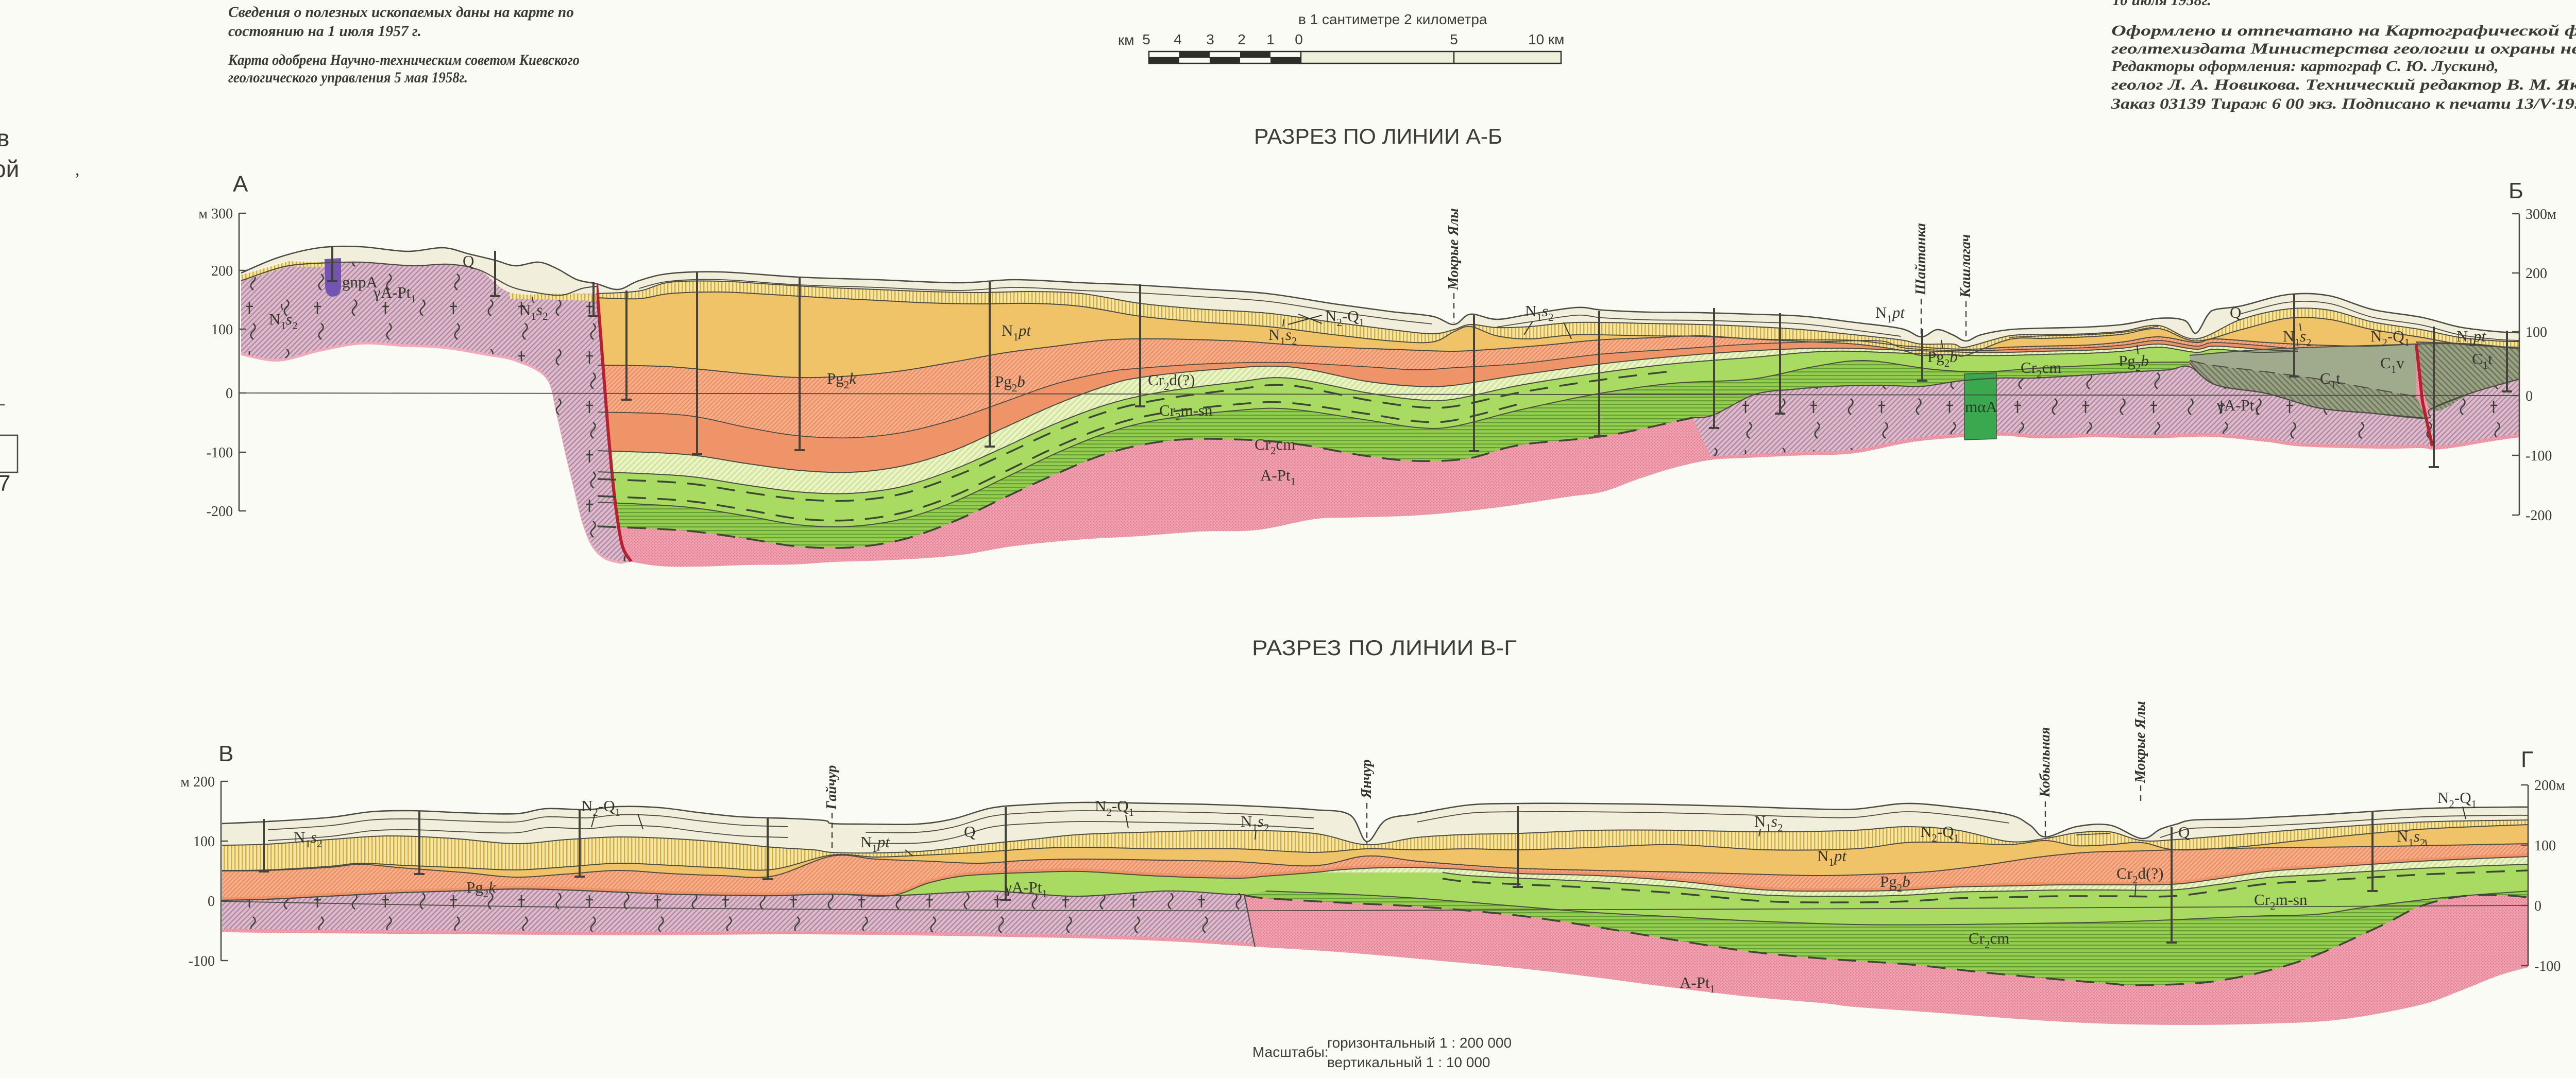 The image size is (2576, 1078). What do you see at coordinates (1126, 40) in the screenshot?
I see `svg-text: км` at bounding box center [1126, 40].